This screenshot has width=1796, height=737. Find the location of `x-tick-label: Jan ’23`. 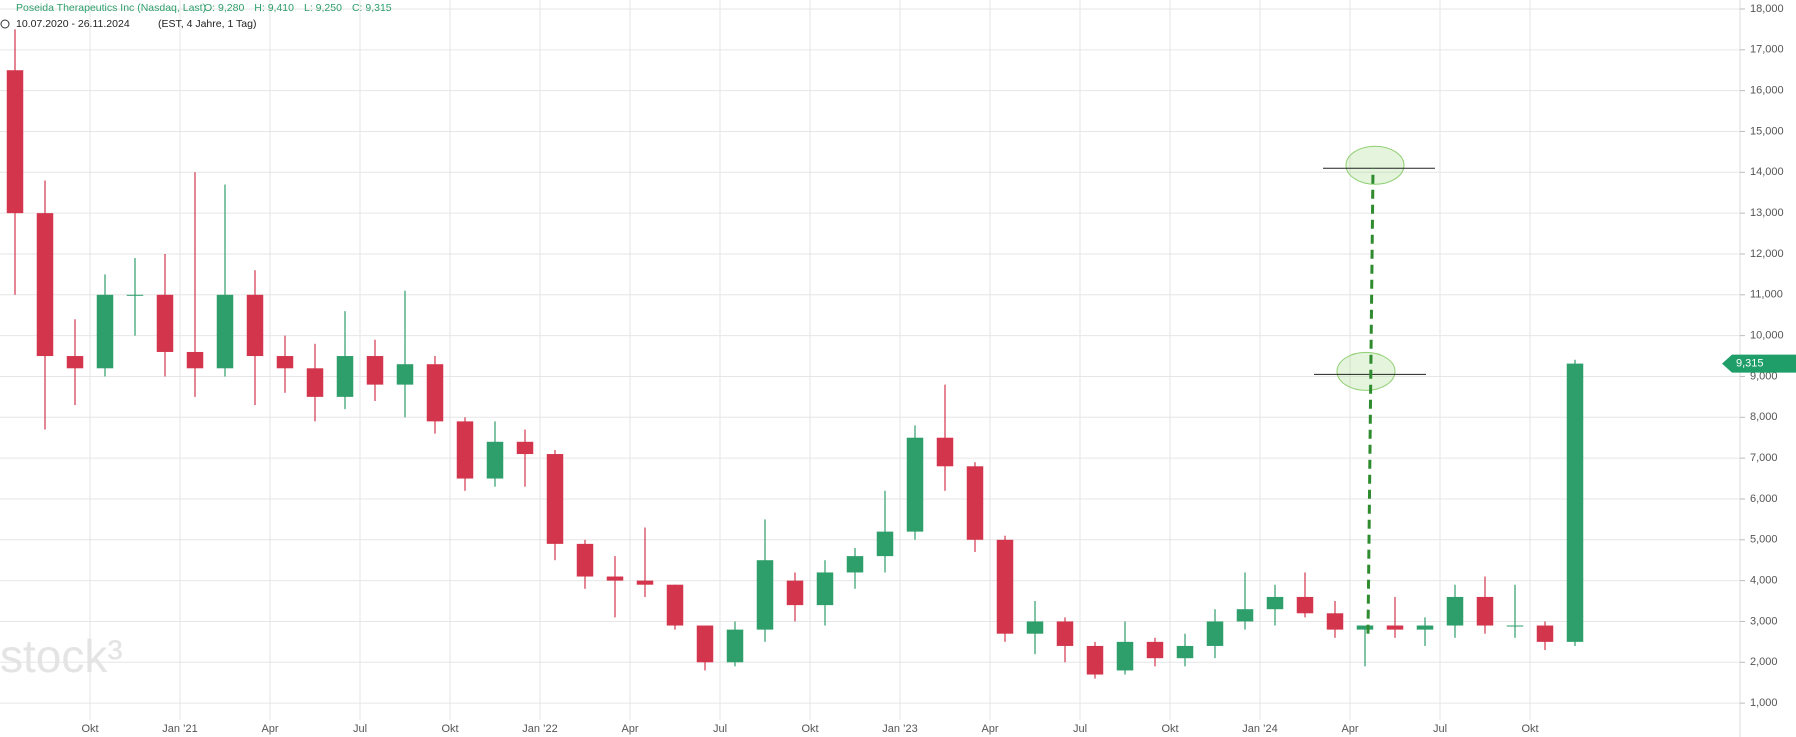

x-tick-label: Jan ’23 is located at coordinates (899, 729).